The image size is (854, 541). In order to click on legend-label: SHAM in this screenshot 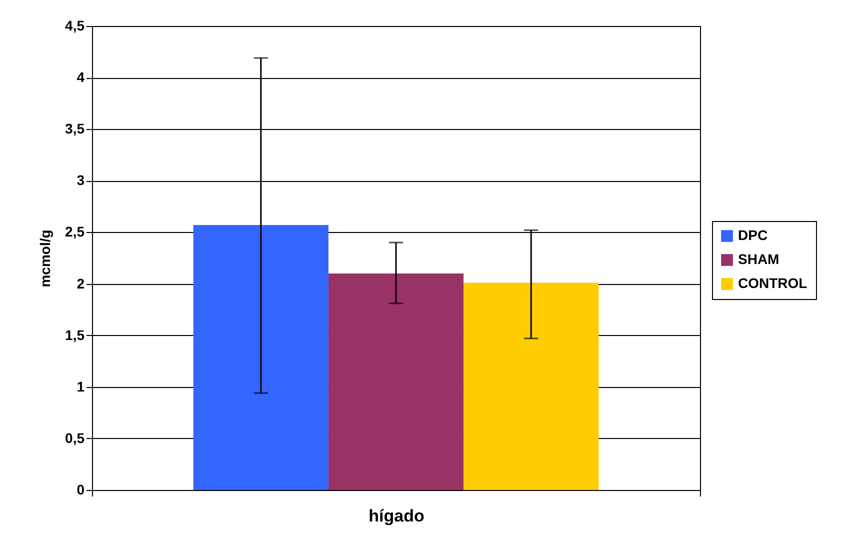, I will do `click(759, 259)`.